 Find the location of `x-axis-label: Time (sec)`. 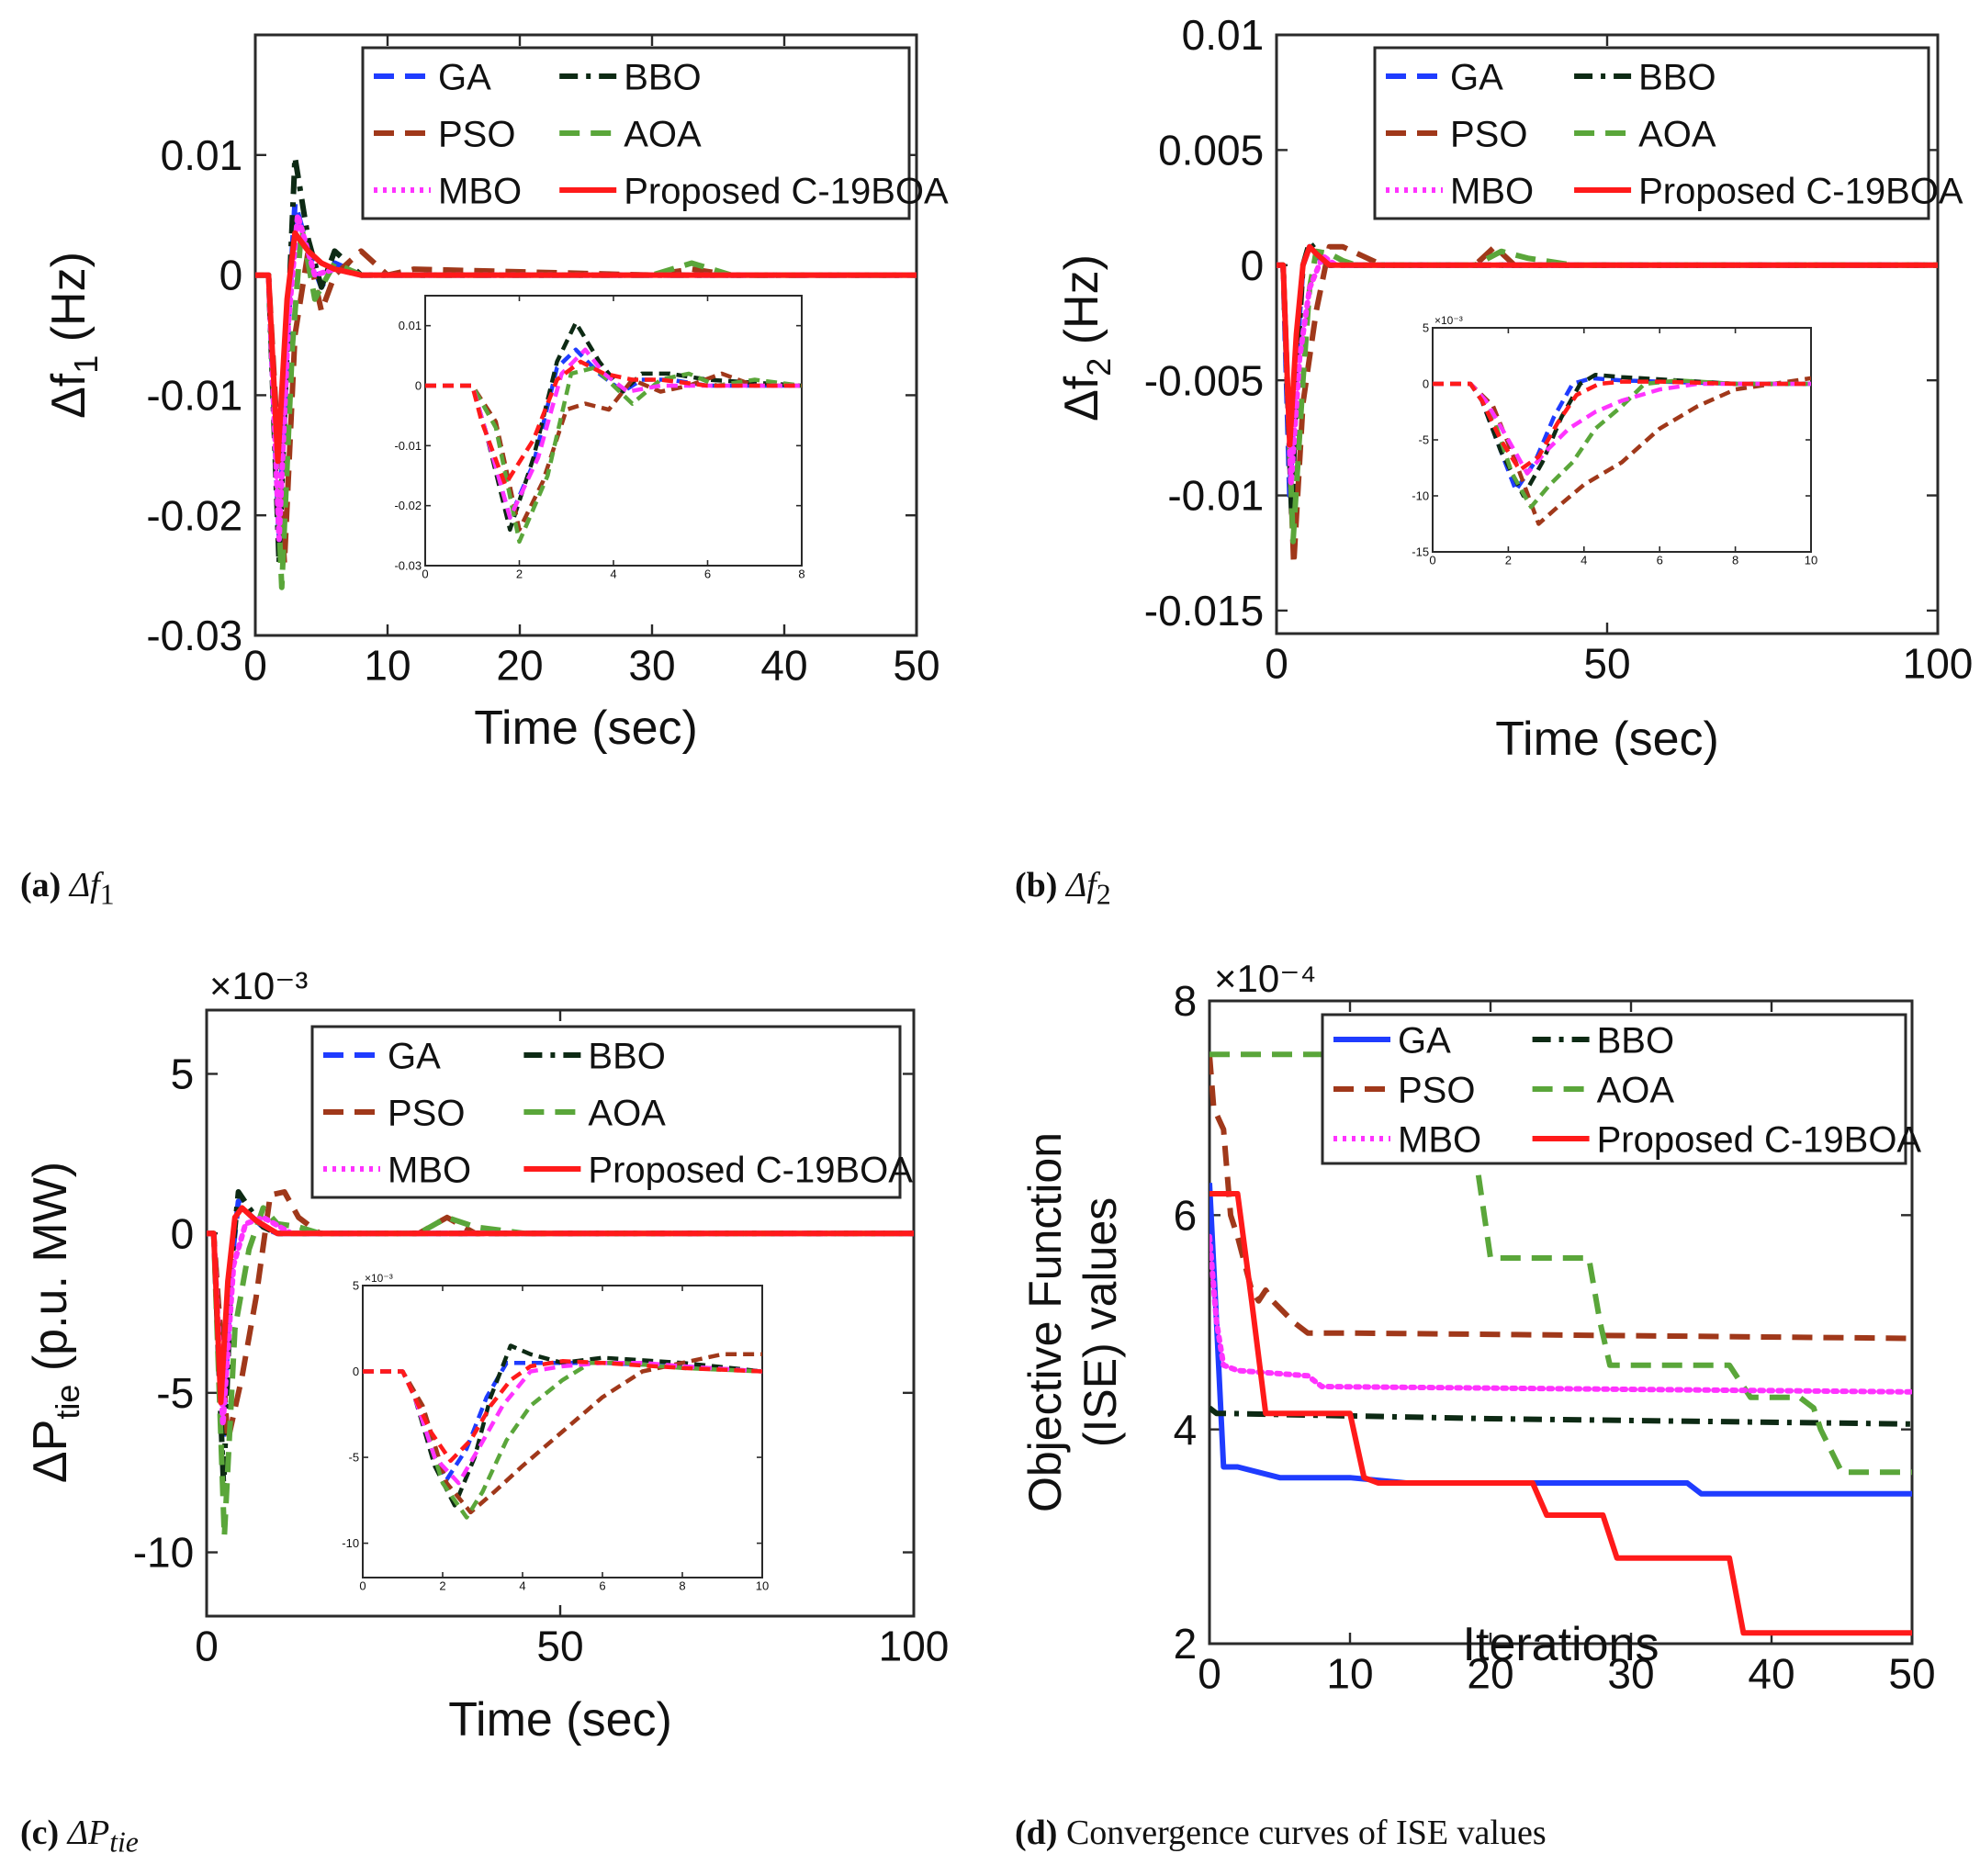

x-axis-label: Time (sec) is located at coordinates (1607, 739).